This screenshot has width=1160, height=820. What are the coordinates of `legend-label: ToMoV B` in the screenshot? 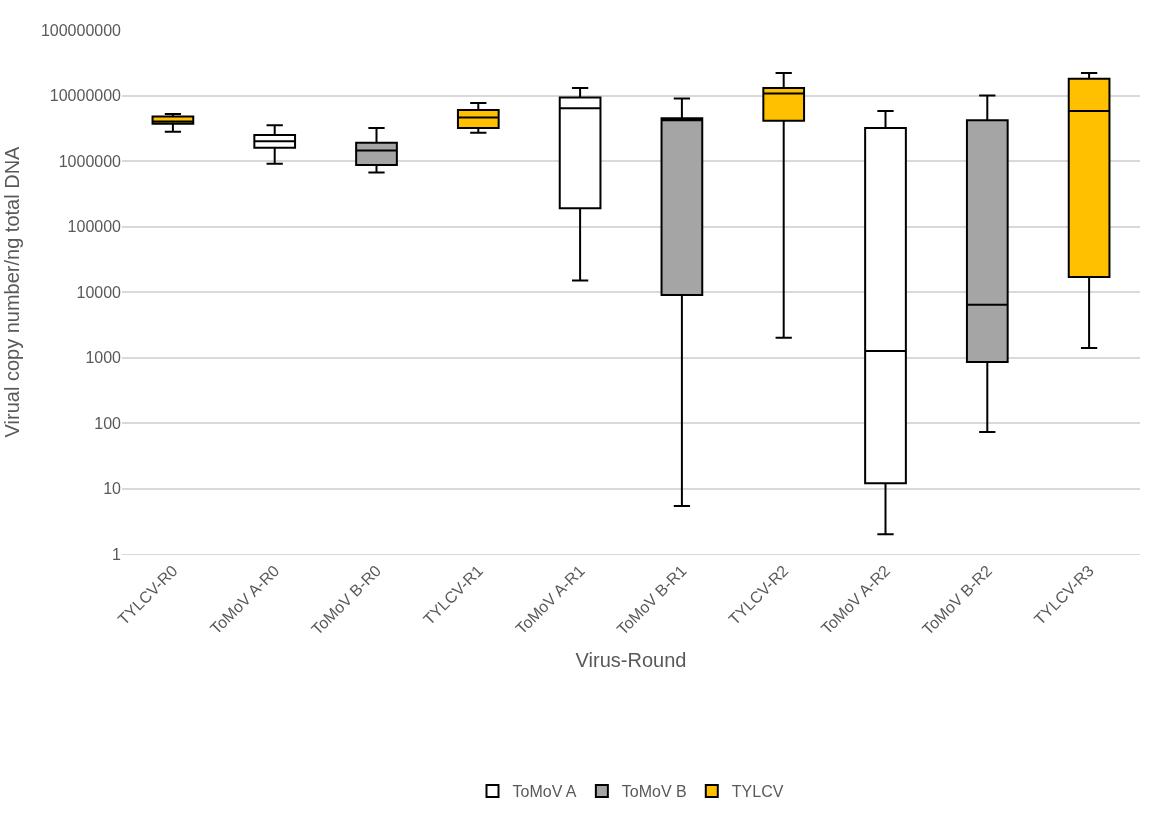 It's located at (654, 792).